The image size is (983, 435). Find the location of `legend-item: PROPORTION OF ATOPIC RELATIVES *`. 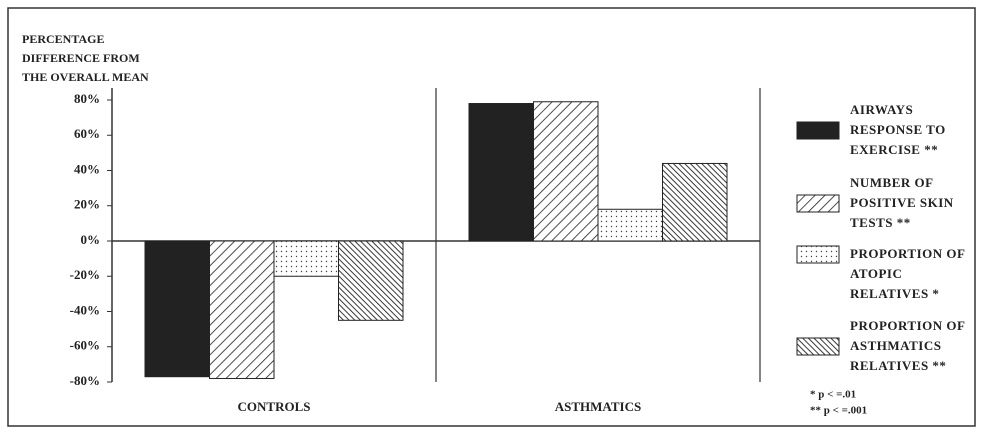

legend-item: PROPORTION OF ATOPIC RELATIVES * is located at coordinates (907, 273).